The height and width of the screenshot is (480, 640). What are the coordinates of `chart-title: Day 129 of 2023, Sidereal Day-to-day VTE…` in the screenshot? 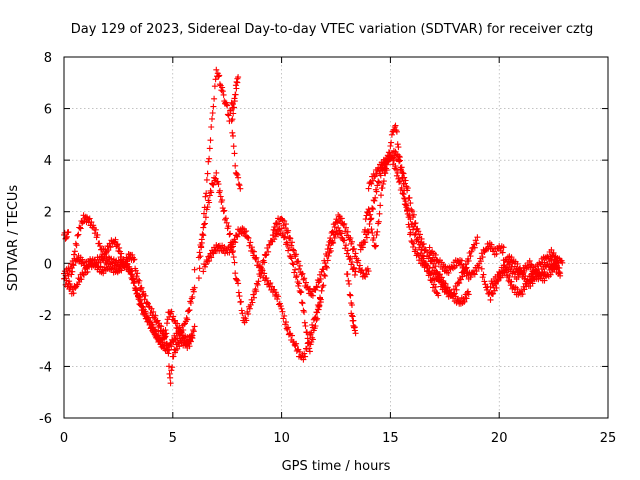 It's located at (332, 29).